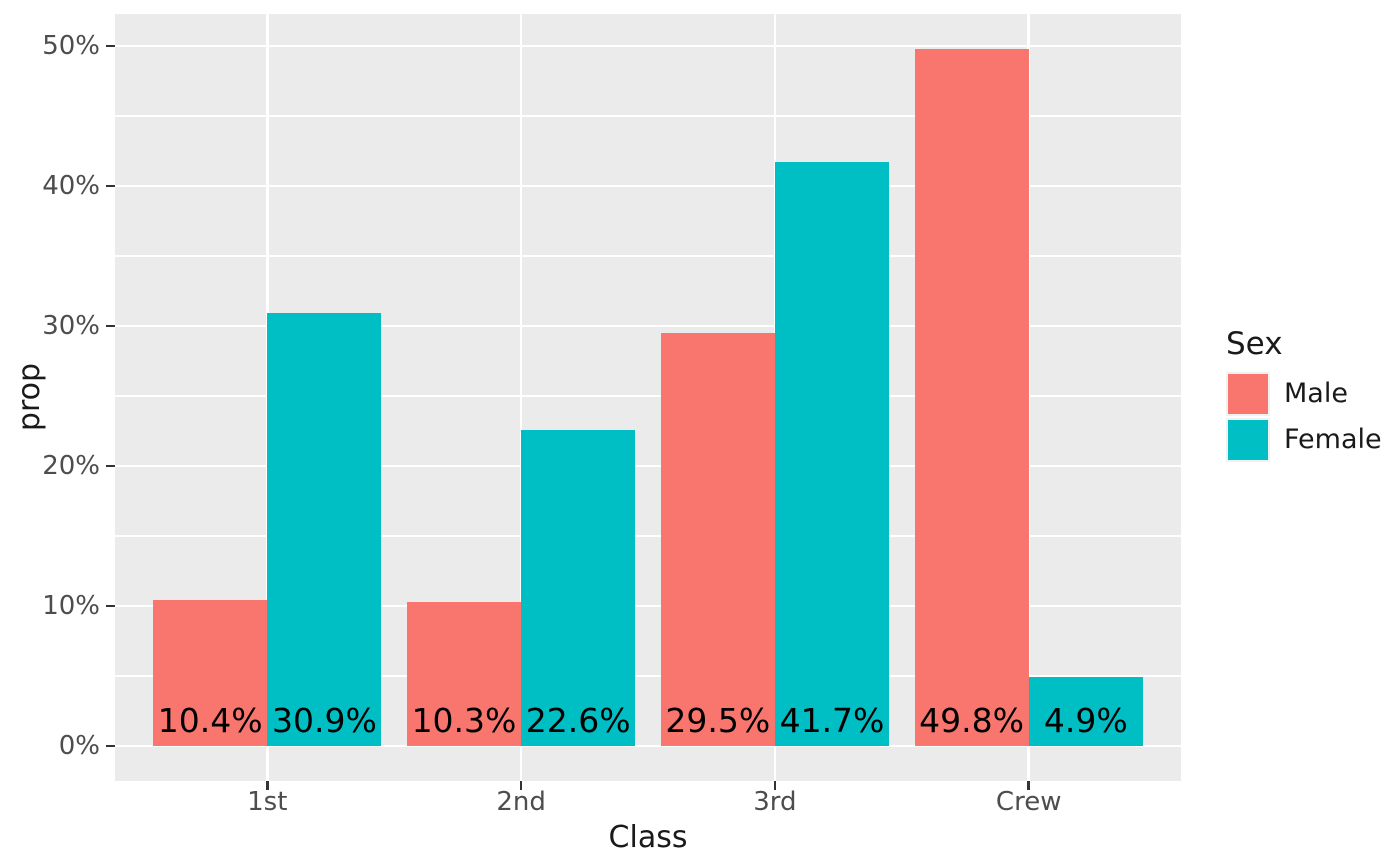 The width and height of the screenshot is (1400, 865). Describe the element at coordinates (718, 720) in the screenshot. I see `bar-value-label: 29.5%` at that location.